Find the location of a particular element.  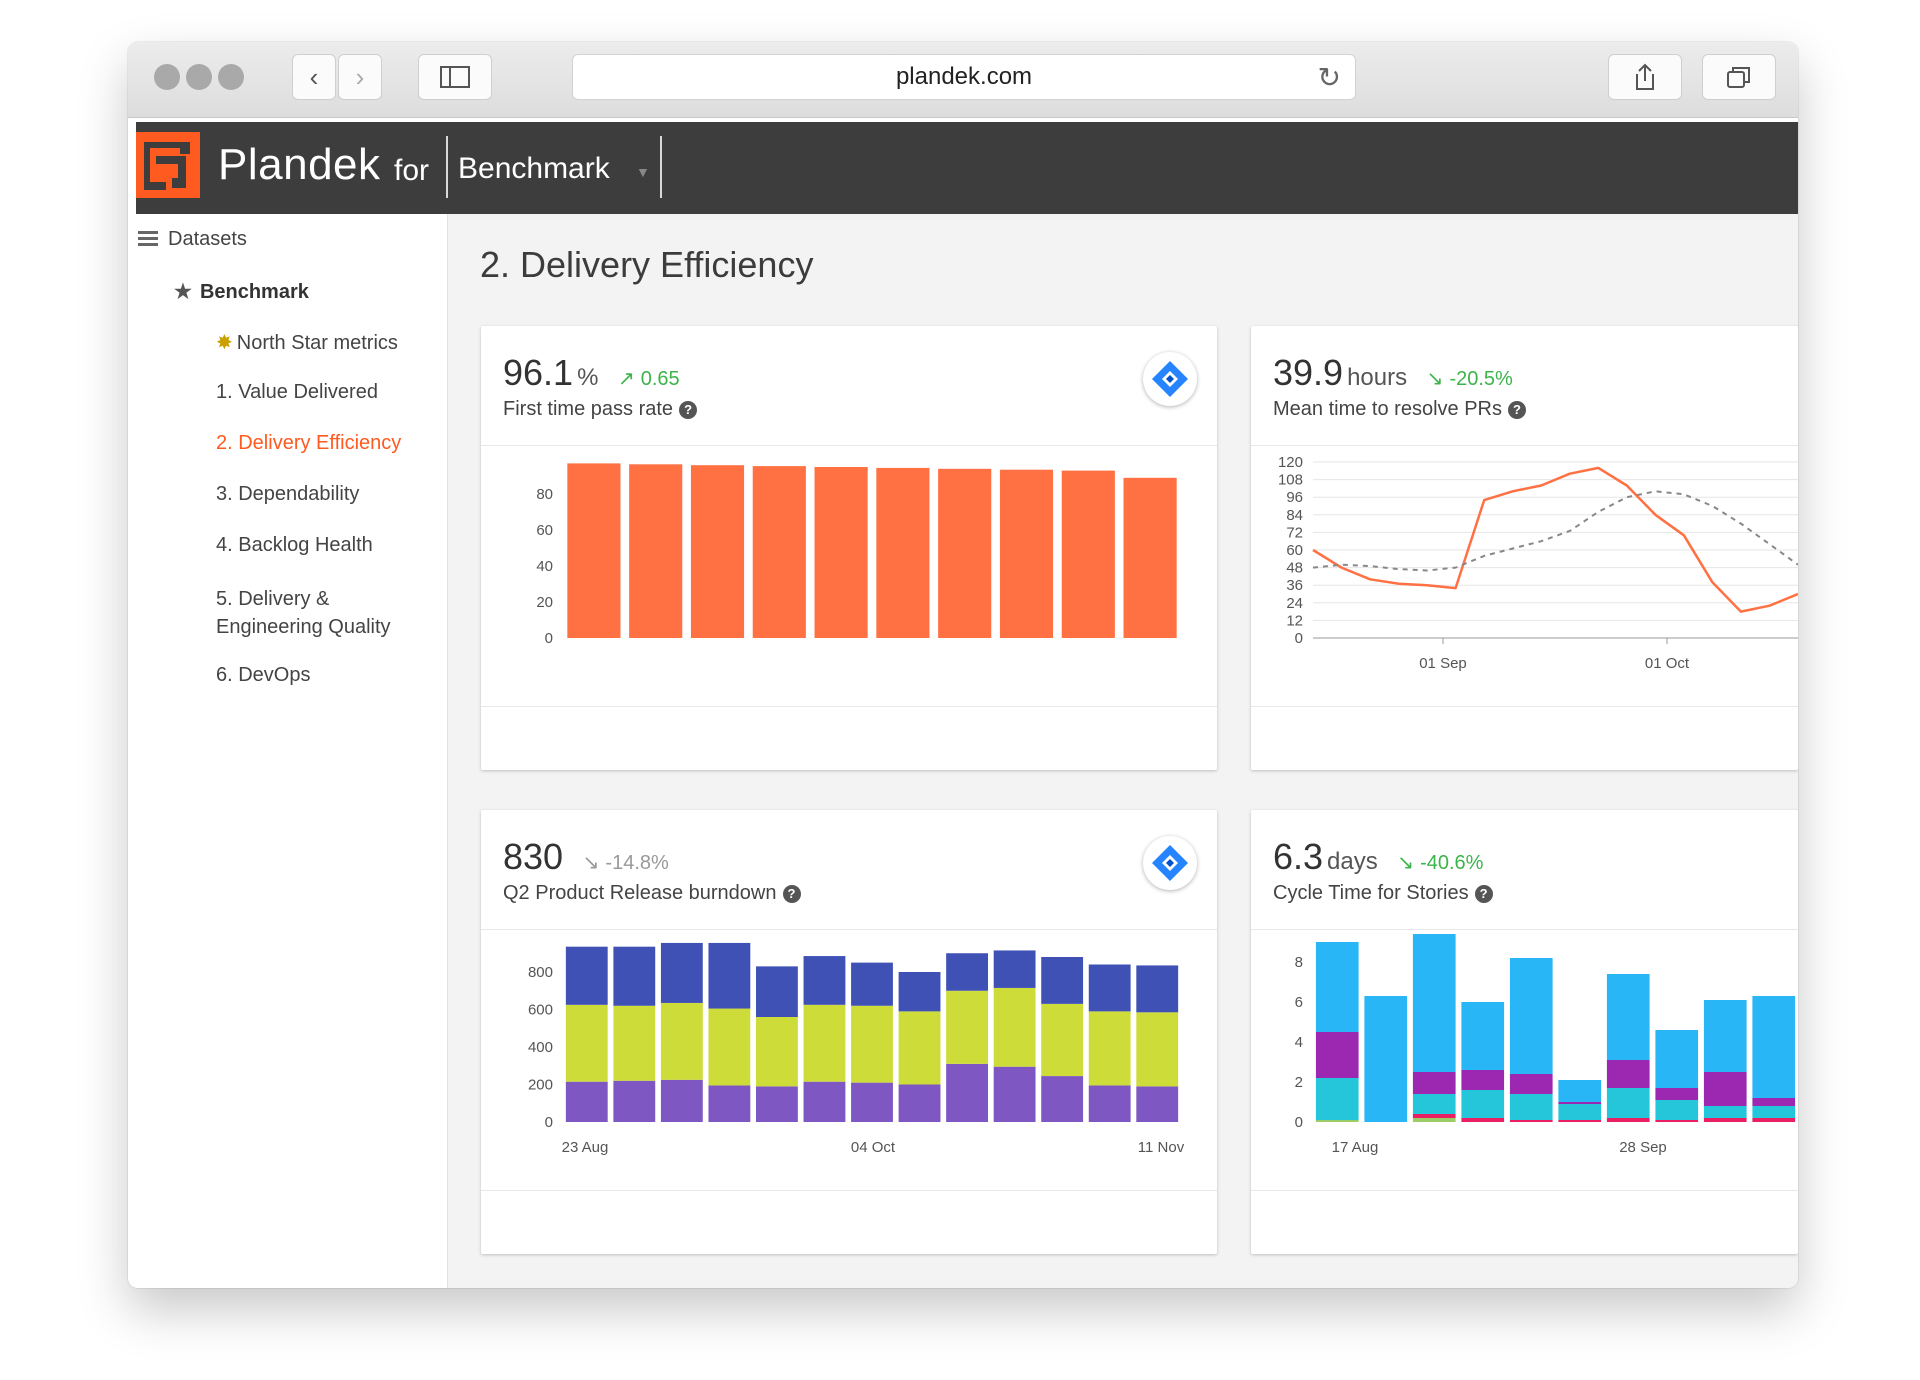

kpi: 6.3 days ↘ -40.6% is located at coordinates (1378, 857).